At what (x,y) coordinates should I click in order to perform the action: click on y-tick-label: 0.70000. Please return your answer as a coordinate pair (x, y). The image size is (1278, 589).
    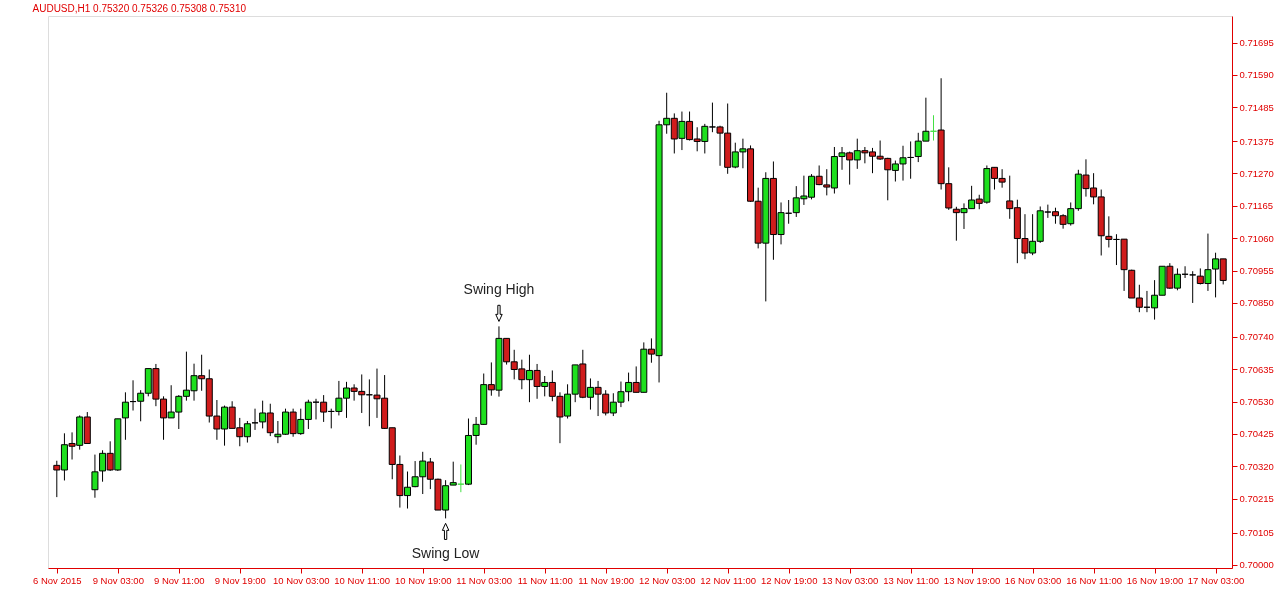
    Looking at the image, I should click on (1256, 565).